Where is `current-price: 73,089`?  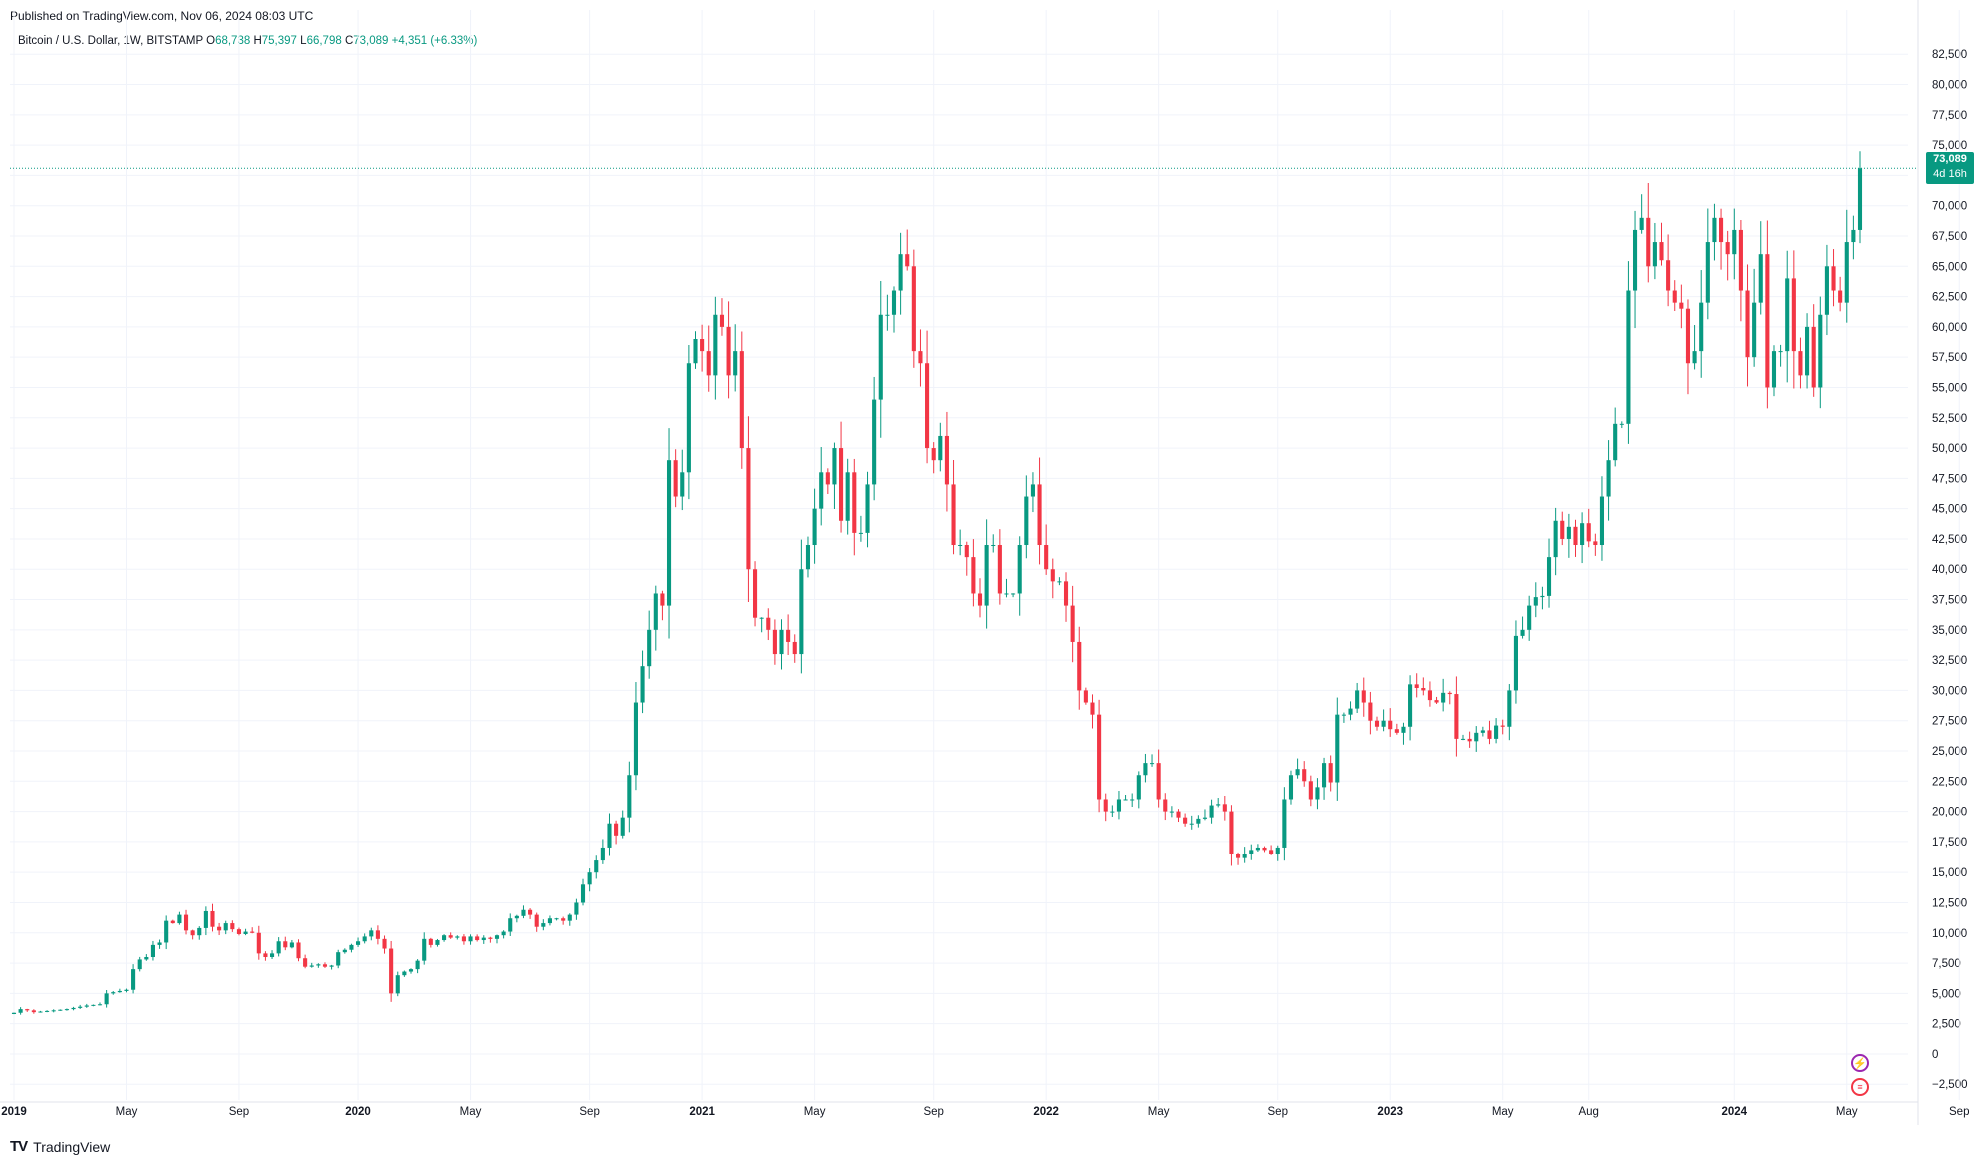
current-price: 73,089 is located at coordinates (1950, 159).